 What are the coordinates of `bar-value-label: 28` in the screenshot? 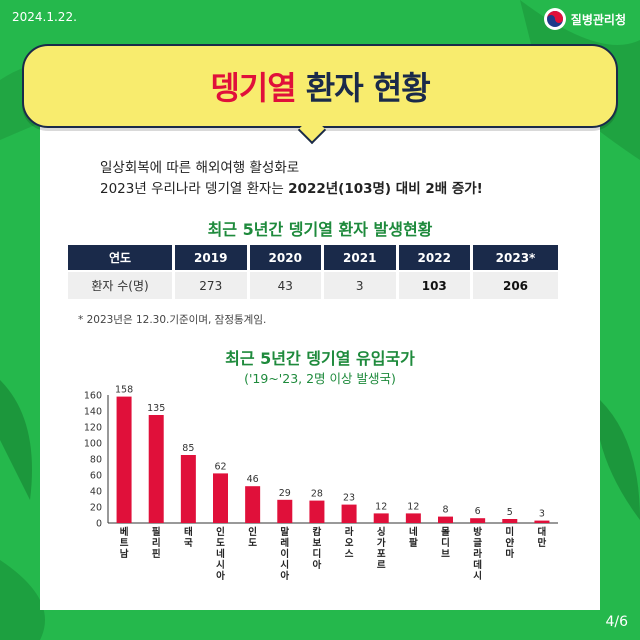 It's located at (317, 494).